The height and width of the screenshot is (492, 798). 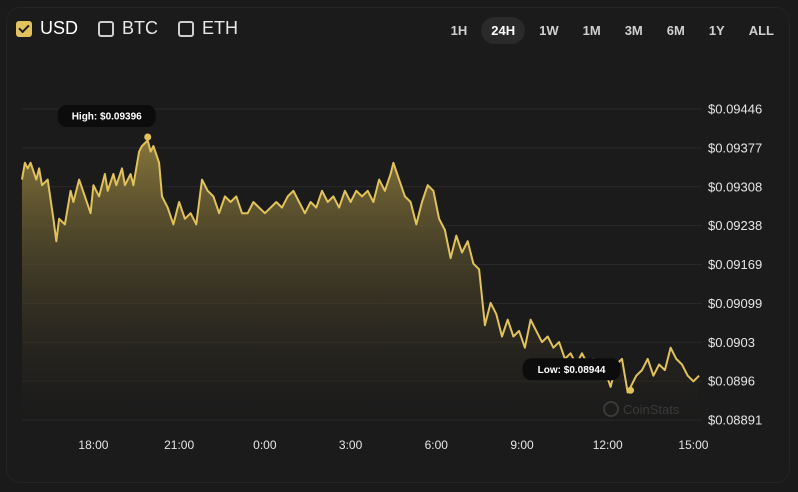 I want to click on time-range-tabs: 1H 24H 1W 1M 3M 6M 1Y ALL, so click(x=612, y=30).